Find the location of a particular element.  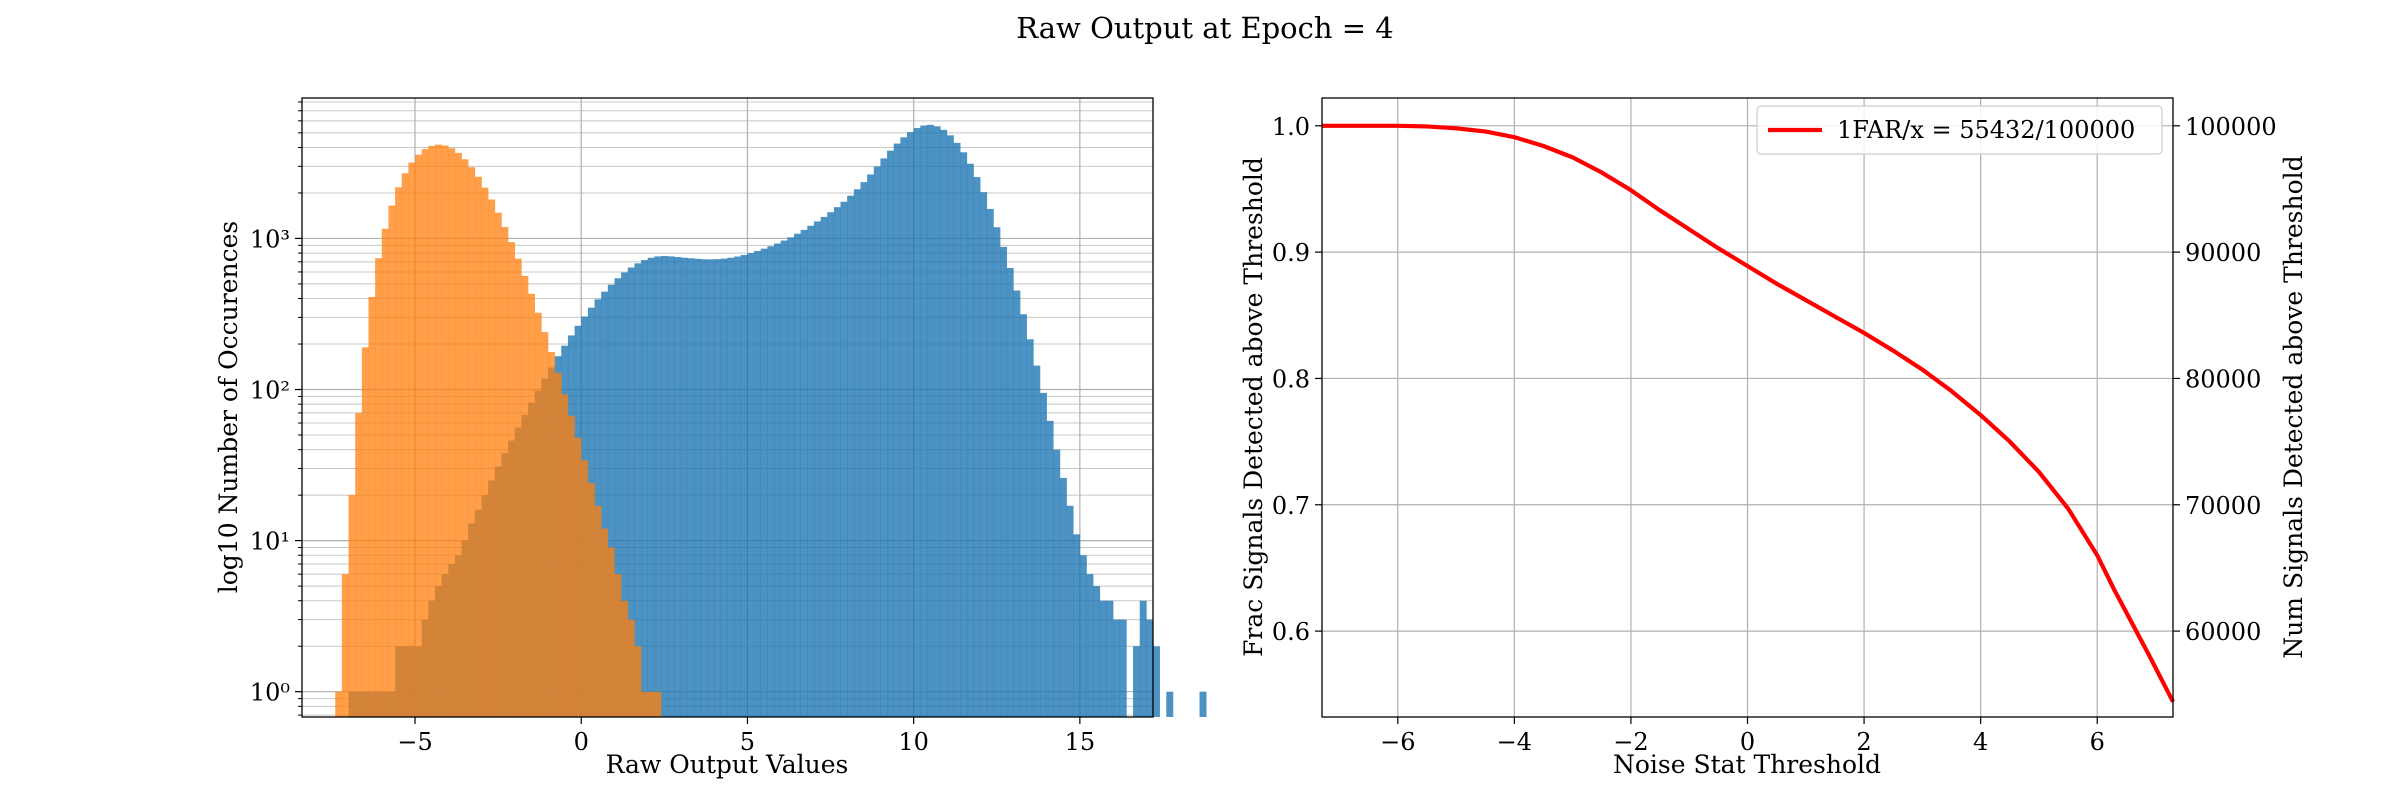

line-y-axis-label-left: Frac Signals Detected above Threshold is located at coordinates (1253, 407).